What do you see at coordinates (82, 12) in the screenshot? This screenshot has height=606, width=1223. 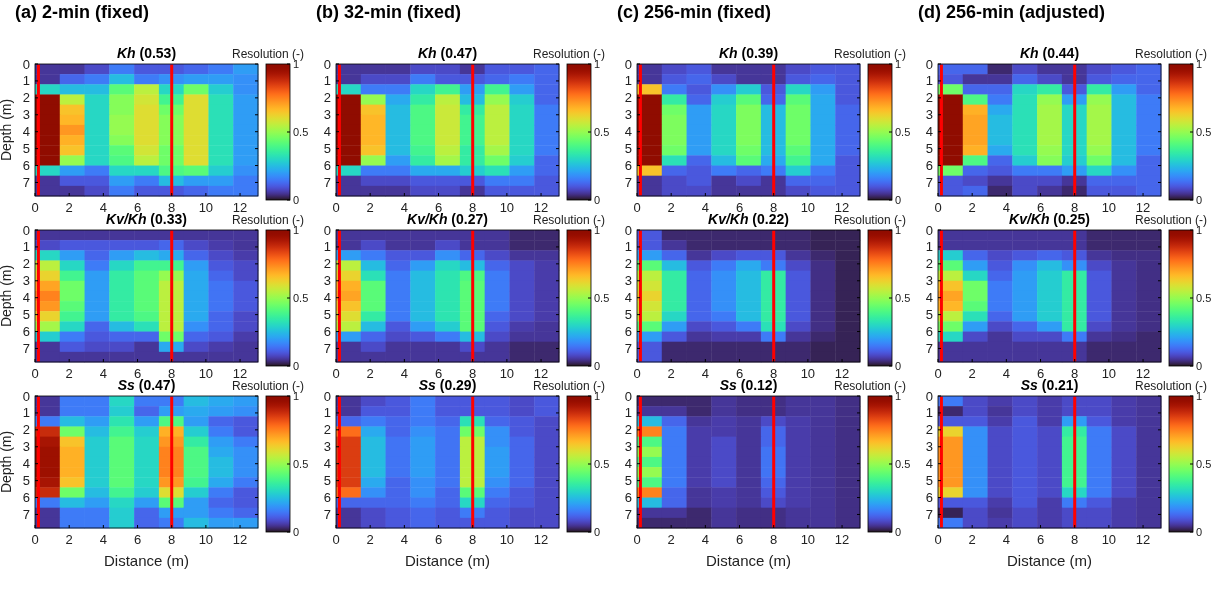 I see `chart-title: (a) 2-min (fixed)` at bounding box center [82, 12].